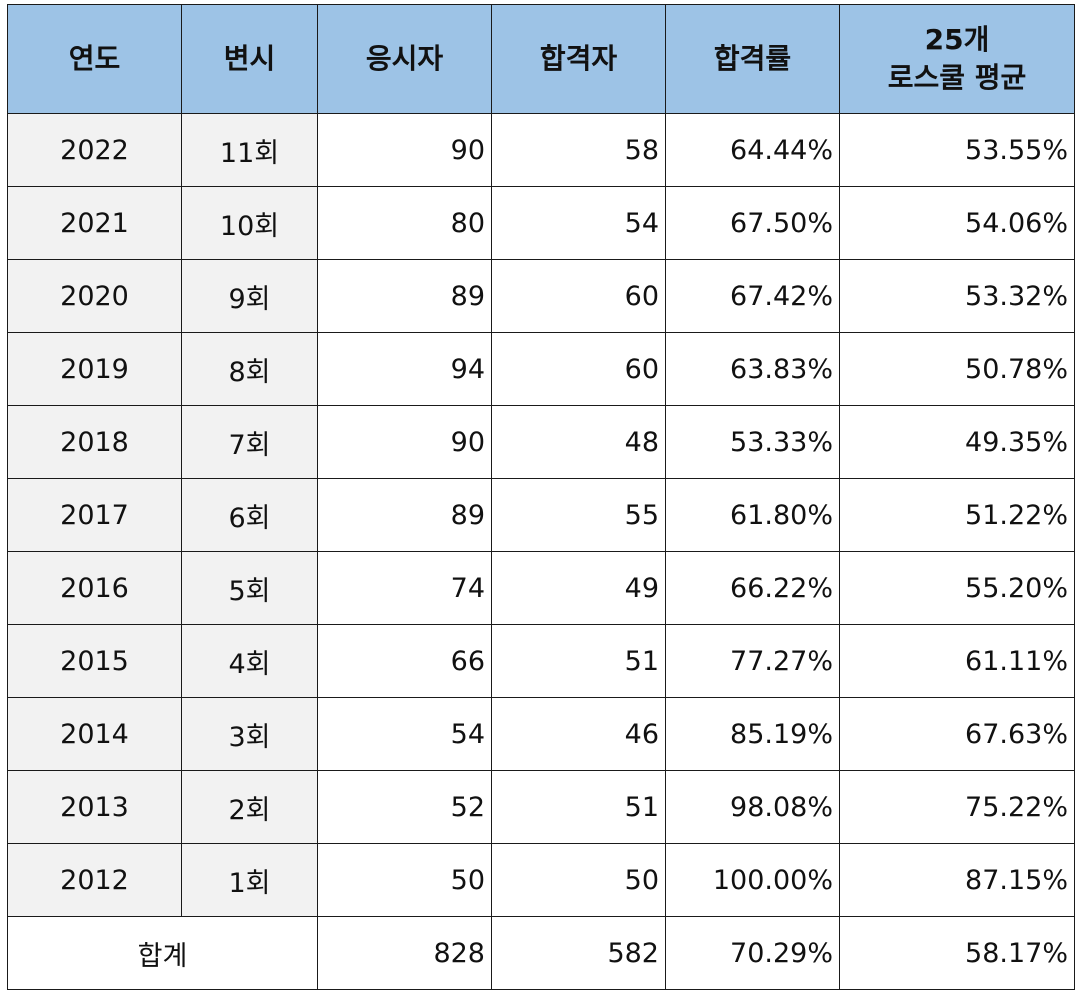  Describe the element at coordinates (94, 734) in the screenshot. I see `cell-year: 2014` at that location.